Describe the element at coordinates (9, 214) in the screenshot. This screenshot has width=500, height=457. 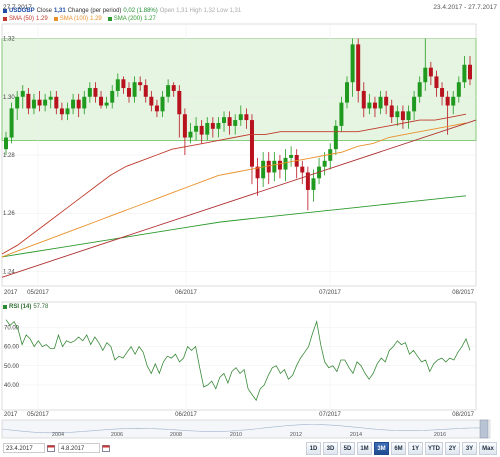
I see `main-y-tick-label: 1.26` at that location.